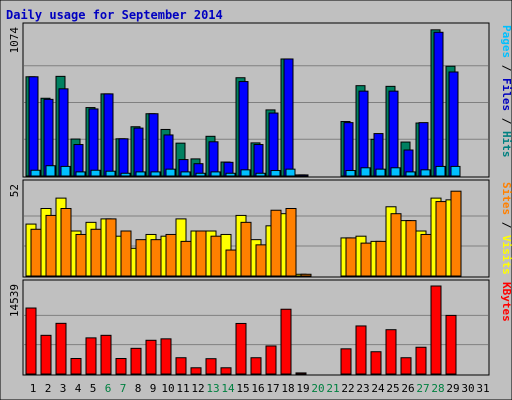 This screenshot has width=512, height=400. Describe the element at coordinates (14, 300) in the screenshot. I see `y-max-label: 14539` at that location.